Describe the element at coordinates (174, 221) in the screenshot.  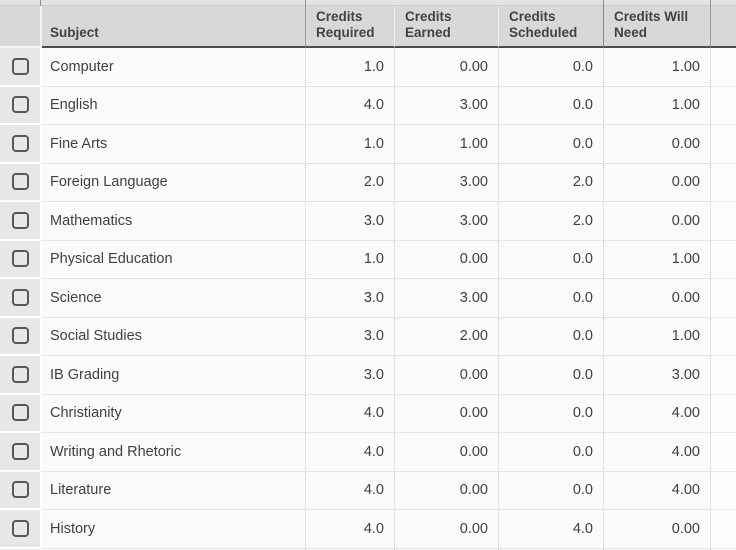
I see `subject-cell: Mathematics` at that location.